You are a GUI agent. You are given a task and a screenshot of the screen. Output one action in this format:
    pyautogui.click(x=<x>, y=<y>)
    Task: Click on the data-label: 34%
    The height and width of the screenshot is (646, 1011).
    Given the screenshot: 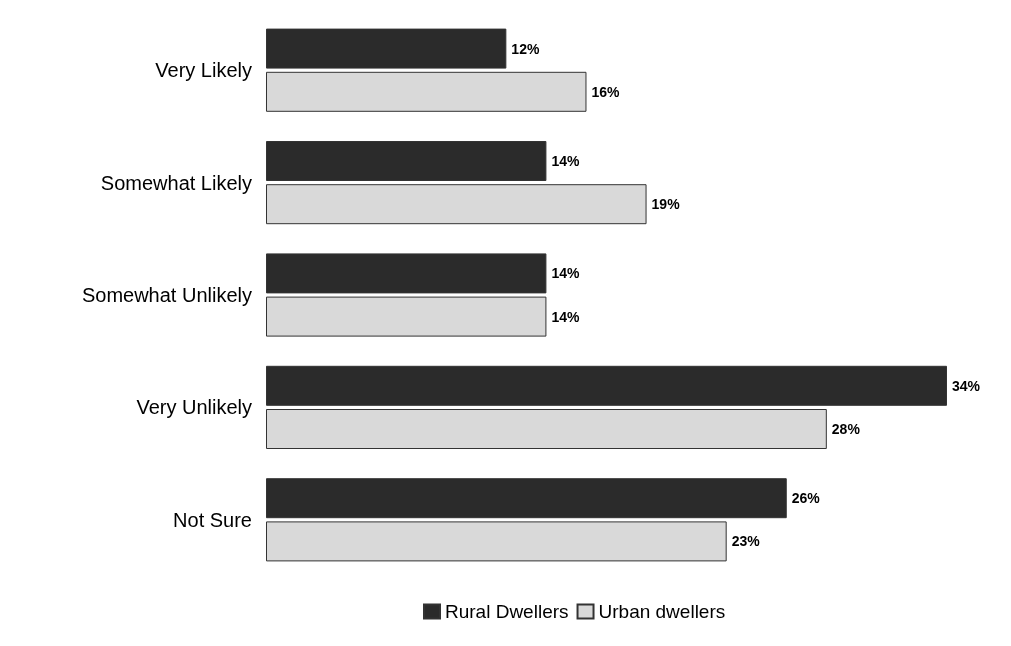 What is the action you would take?
    pyautogui.click(x=966, y=385)
    